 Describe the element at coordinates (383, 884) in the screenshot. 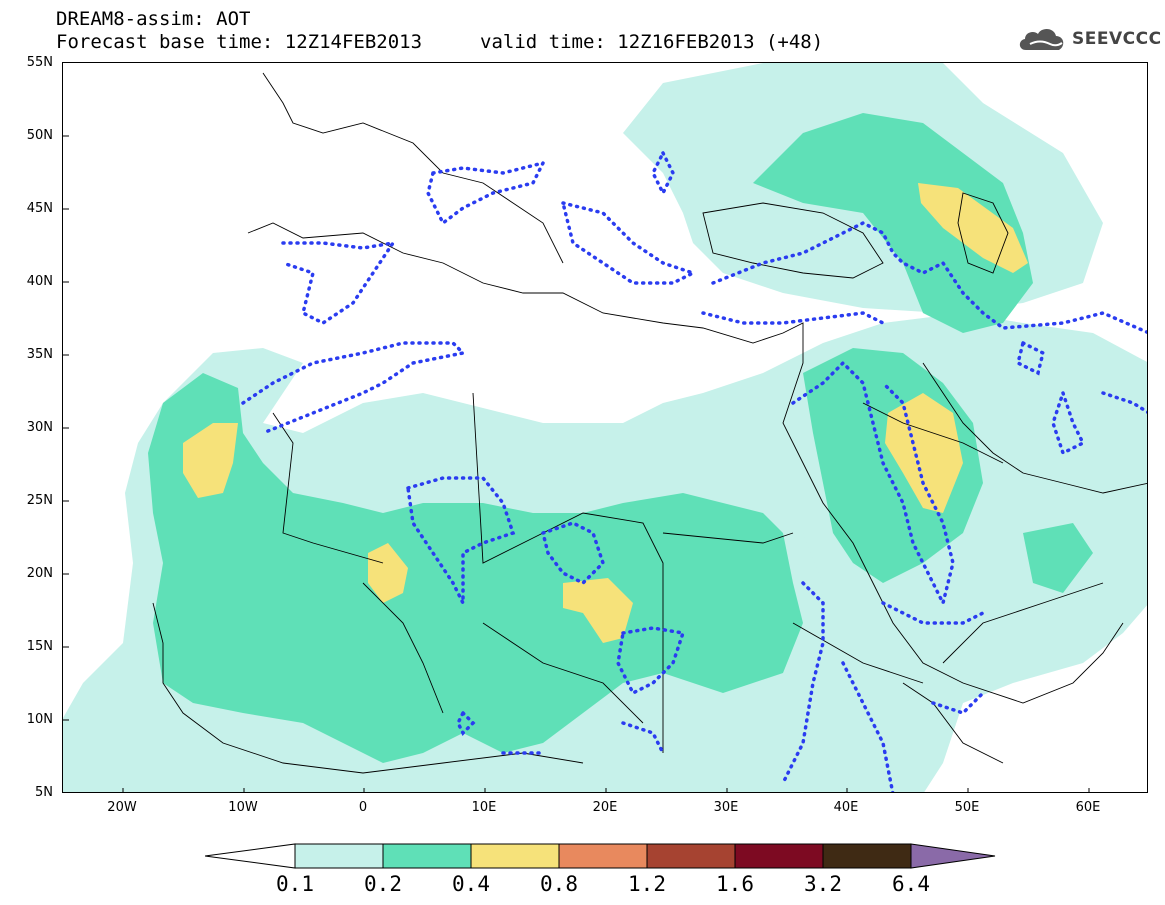

I see `colorbar-label-0-2: 0.2` at that location.